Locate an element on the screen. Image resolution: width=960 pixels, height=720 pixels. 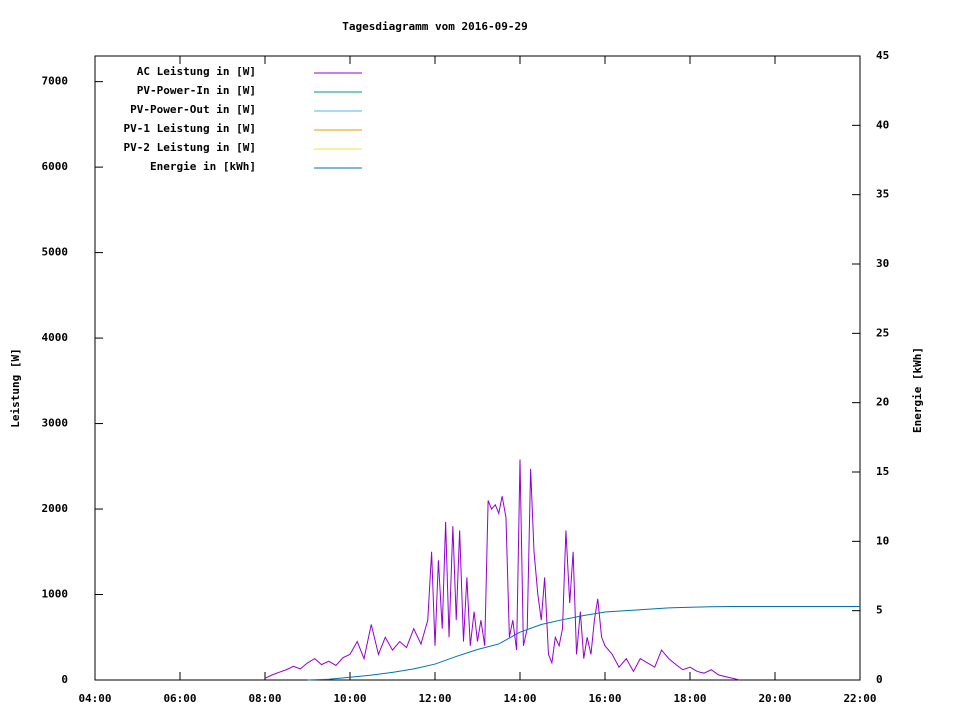
x-tick-label: 12:00 is located at coordinates (434, 698).